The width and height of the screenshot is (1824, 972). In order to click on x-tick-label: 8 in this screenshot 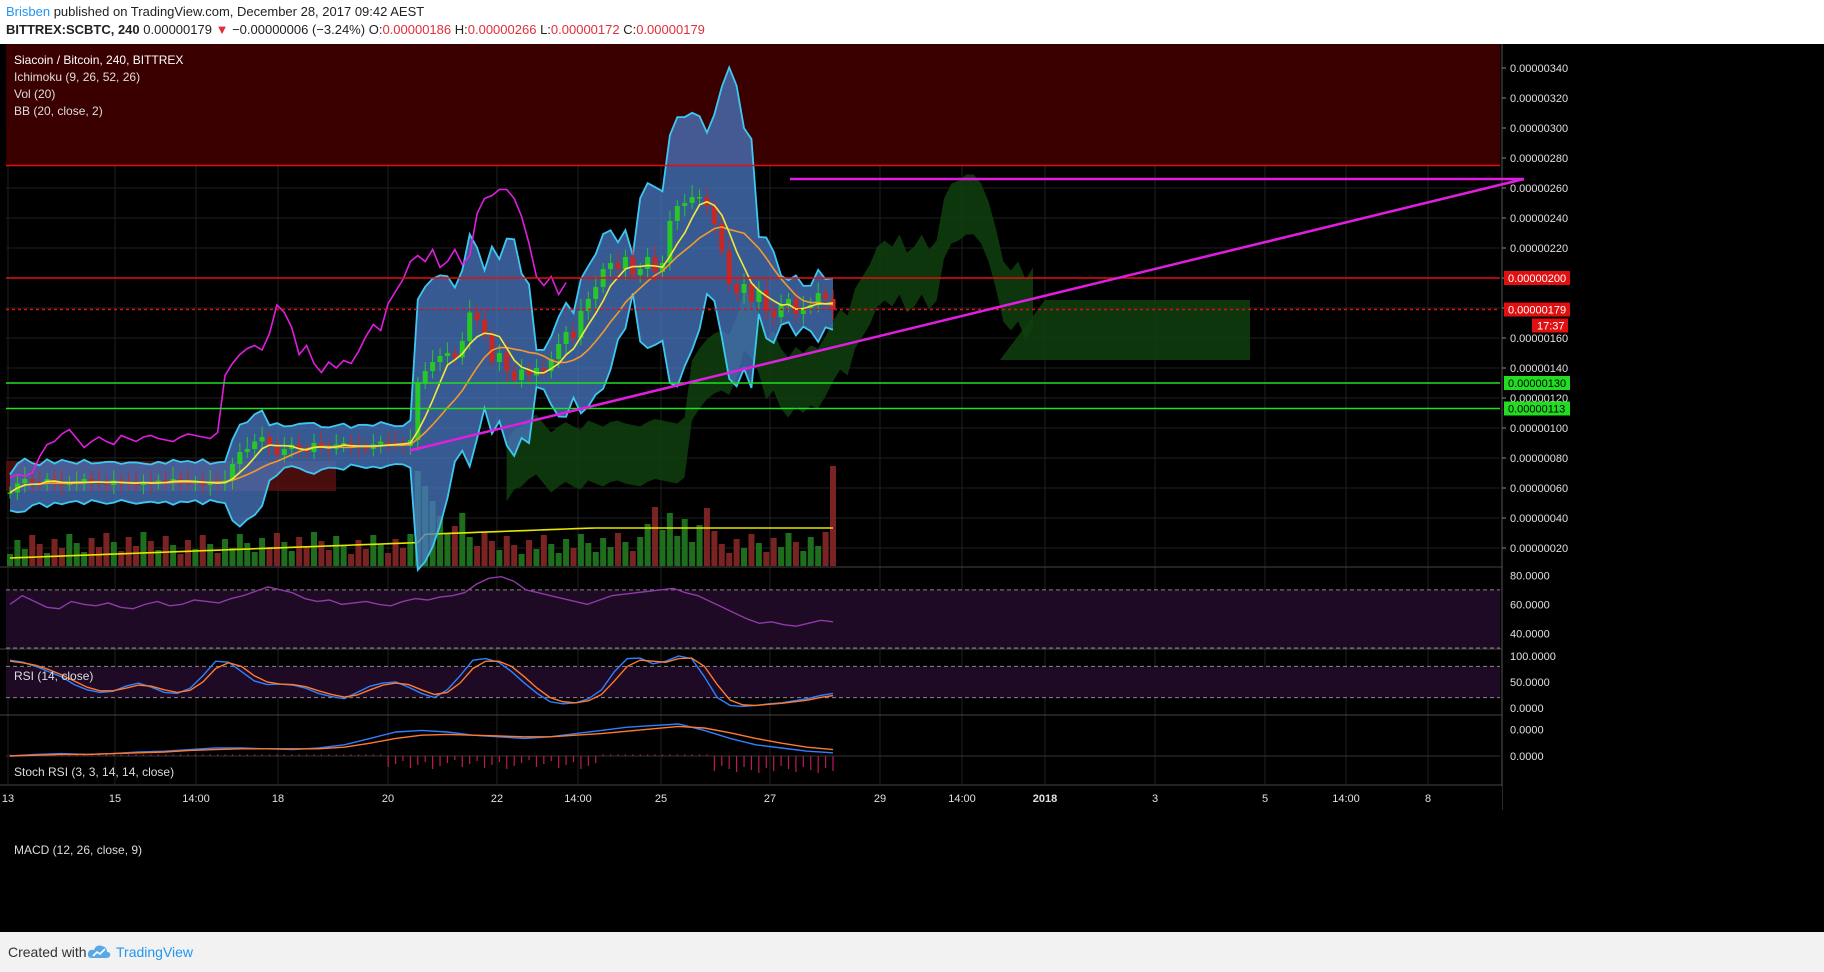, I will do `click(1428, 799)`.